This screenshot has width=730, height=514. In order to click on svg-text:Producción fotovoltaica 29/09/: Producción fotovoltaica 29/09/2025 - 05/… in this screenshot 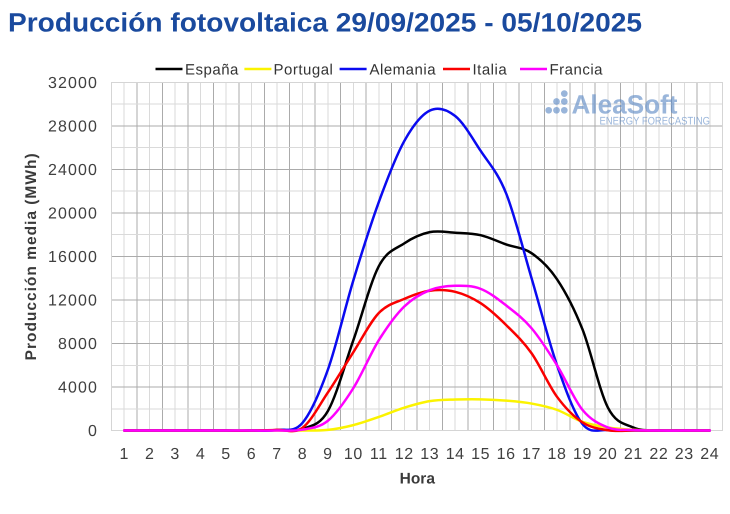, I will do `click(325, 23)`.